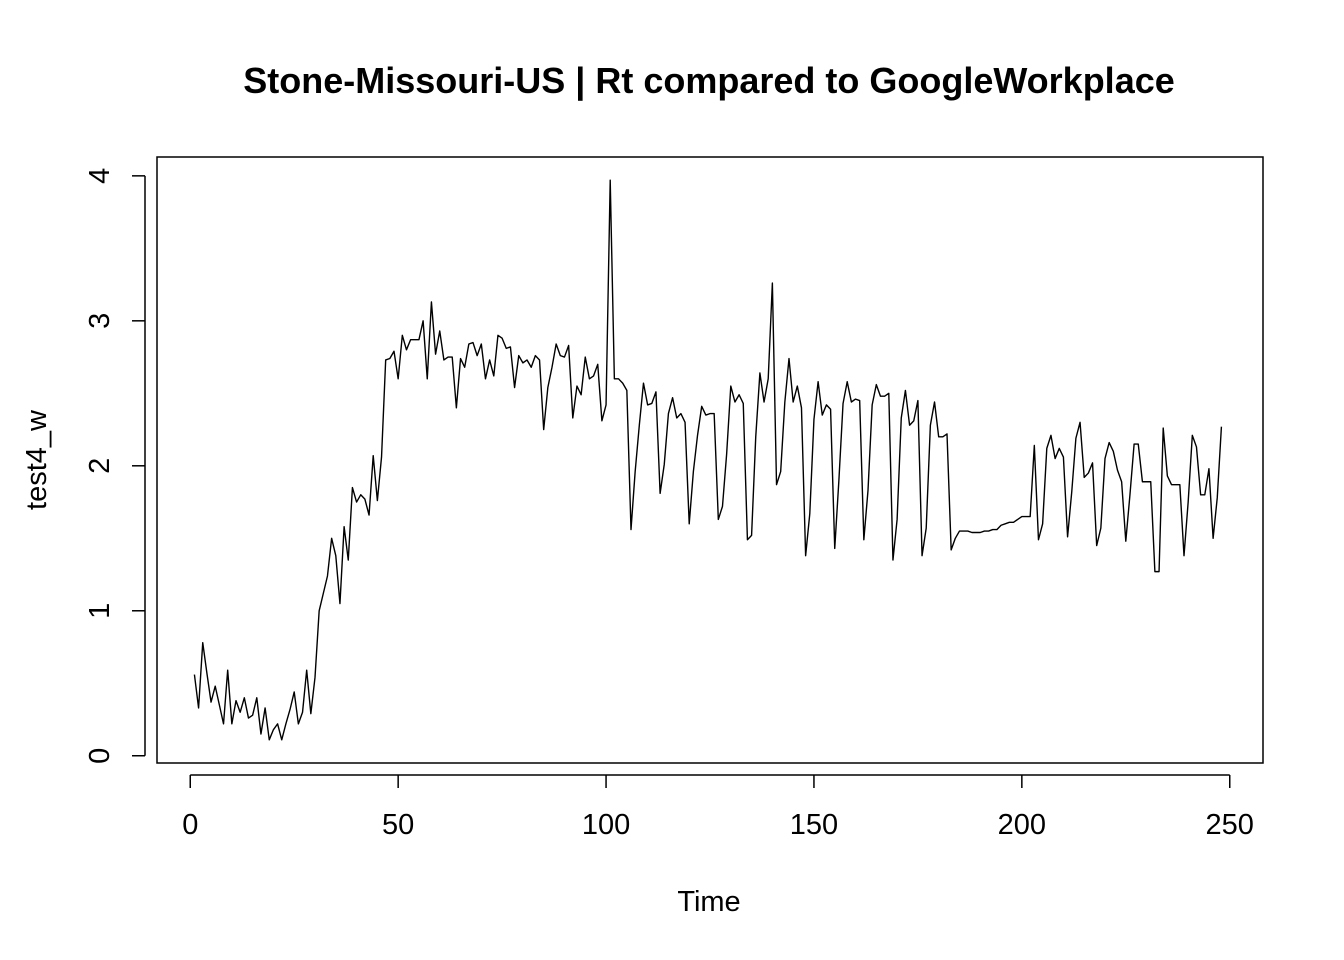 The height and width of the screenshot is (960, 1344). Describe the element at coordinates (708, 902) in the screenshot. I see `x-axis-label: Time` at that location.